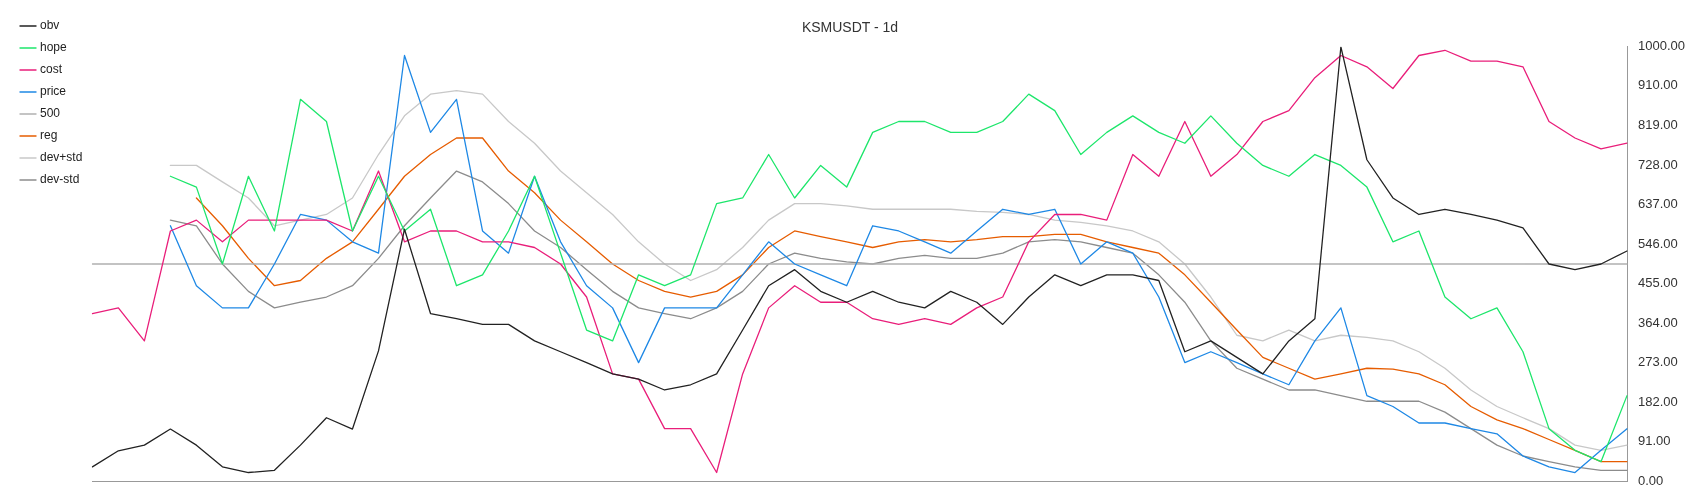 The width and height of the screenshot is (1700, 500). What do you see at coordinates (1651, 480) in the screenshot?
I see `y-tick-label: 0.00` at bounding box center [1651, 480].